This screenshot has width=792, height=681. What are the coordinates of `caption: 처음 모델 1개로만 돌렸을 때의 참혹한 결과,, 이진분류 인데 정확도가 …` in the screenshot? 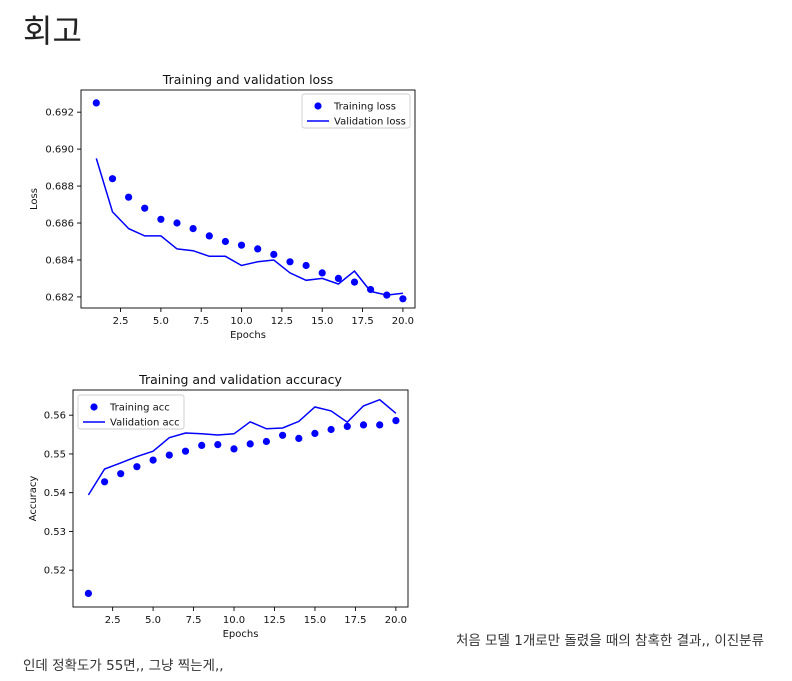 It's located at (395, 654).